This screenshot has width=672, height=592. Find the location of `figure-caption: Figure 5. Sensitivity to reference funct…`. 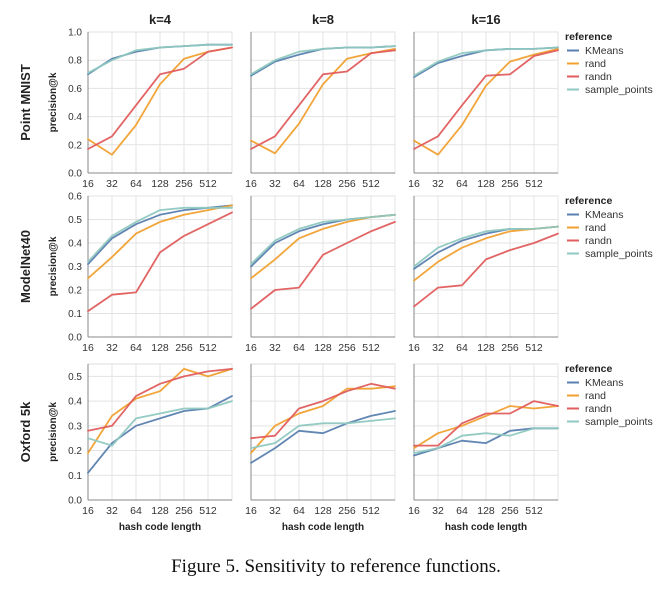

figure-caption: Figure 5. Sensitivity to reference funct… is located at coordinates (336, 566).